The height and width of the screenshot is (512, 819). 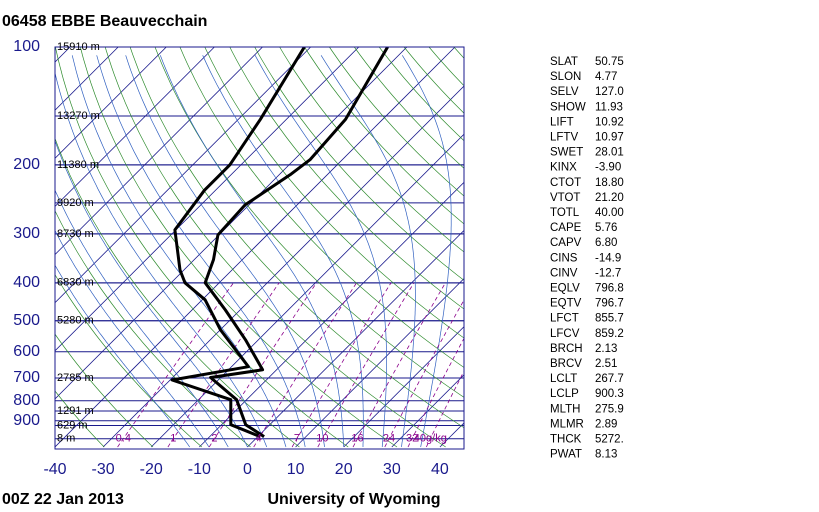 What do you see at coordinates (259, 439) in the screenshot?
I see `mixing-ratio-label: 4` at bounding box center [259, 439].